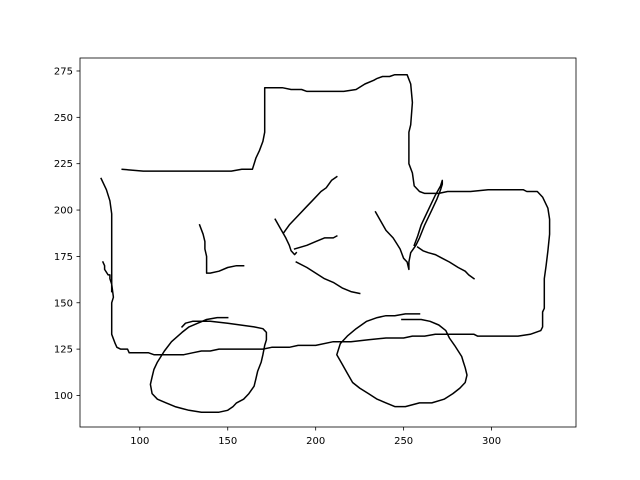 This screenshot has height=480, width=640. What do you see at coordinates (63, 164) in the screenshot?
I see `y-tick-label: 225` at bounding box center [63, 164].